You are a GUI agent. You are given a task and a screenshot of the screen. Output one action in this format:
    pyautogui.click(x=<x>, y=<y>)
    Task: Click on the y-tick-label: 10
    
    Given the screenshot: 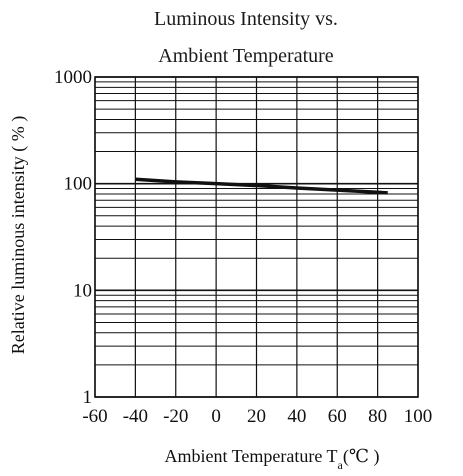 What is the action you would take?
    pyautogui.click(x=82, y=290)
    